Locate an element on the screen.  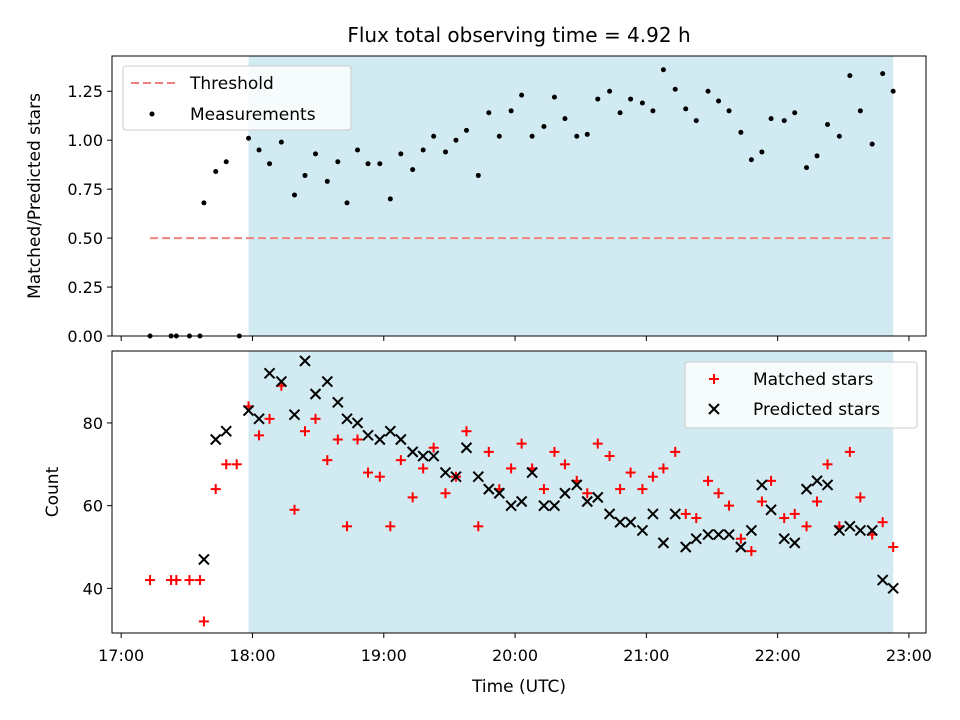
predicted-legend-label: Predicted stars is located at coordinates (816, 410).